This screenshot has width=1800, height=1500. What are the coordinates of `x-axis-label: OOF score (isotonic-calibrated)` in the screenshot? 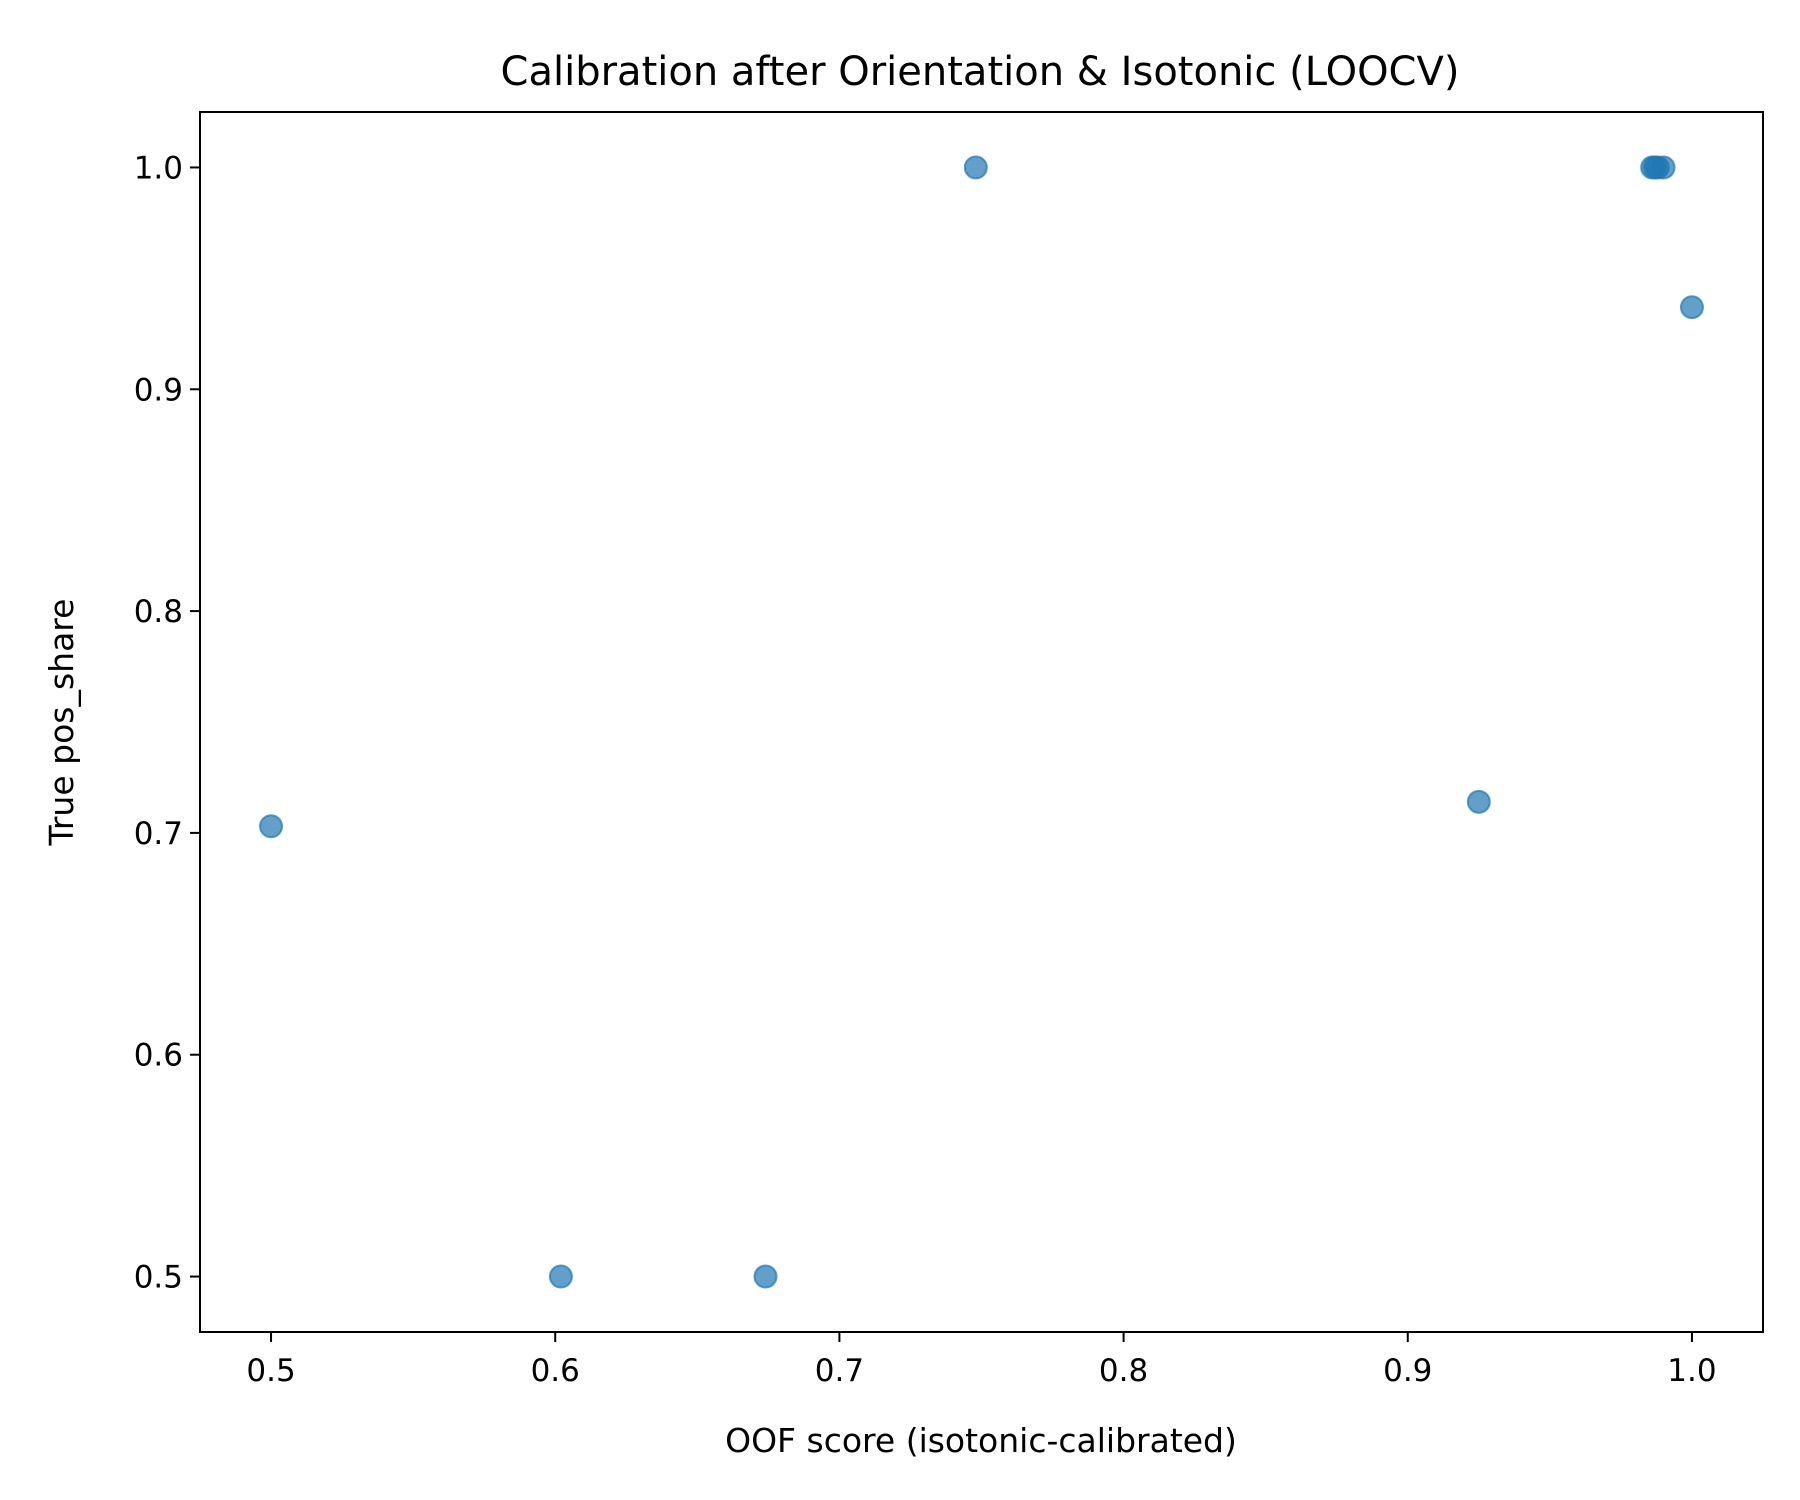 It's located at (981, 1440).